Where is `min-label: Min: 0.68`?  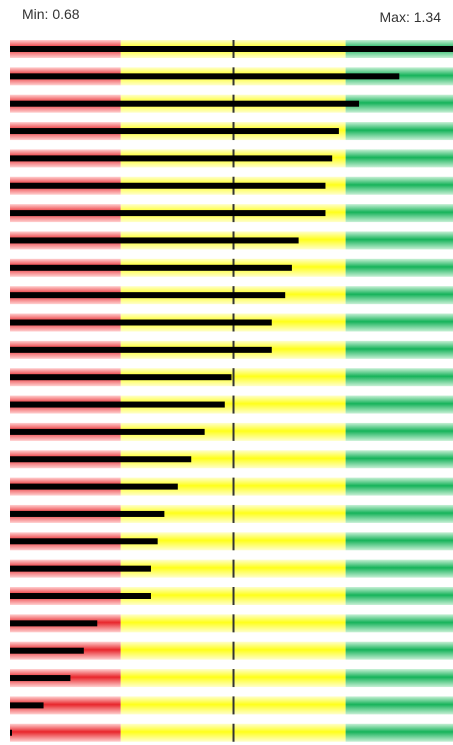
min-label: Min: 0.68 is located at coordinates (51, 14).